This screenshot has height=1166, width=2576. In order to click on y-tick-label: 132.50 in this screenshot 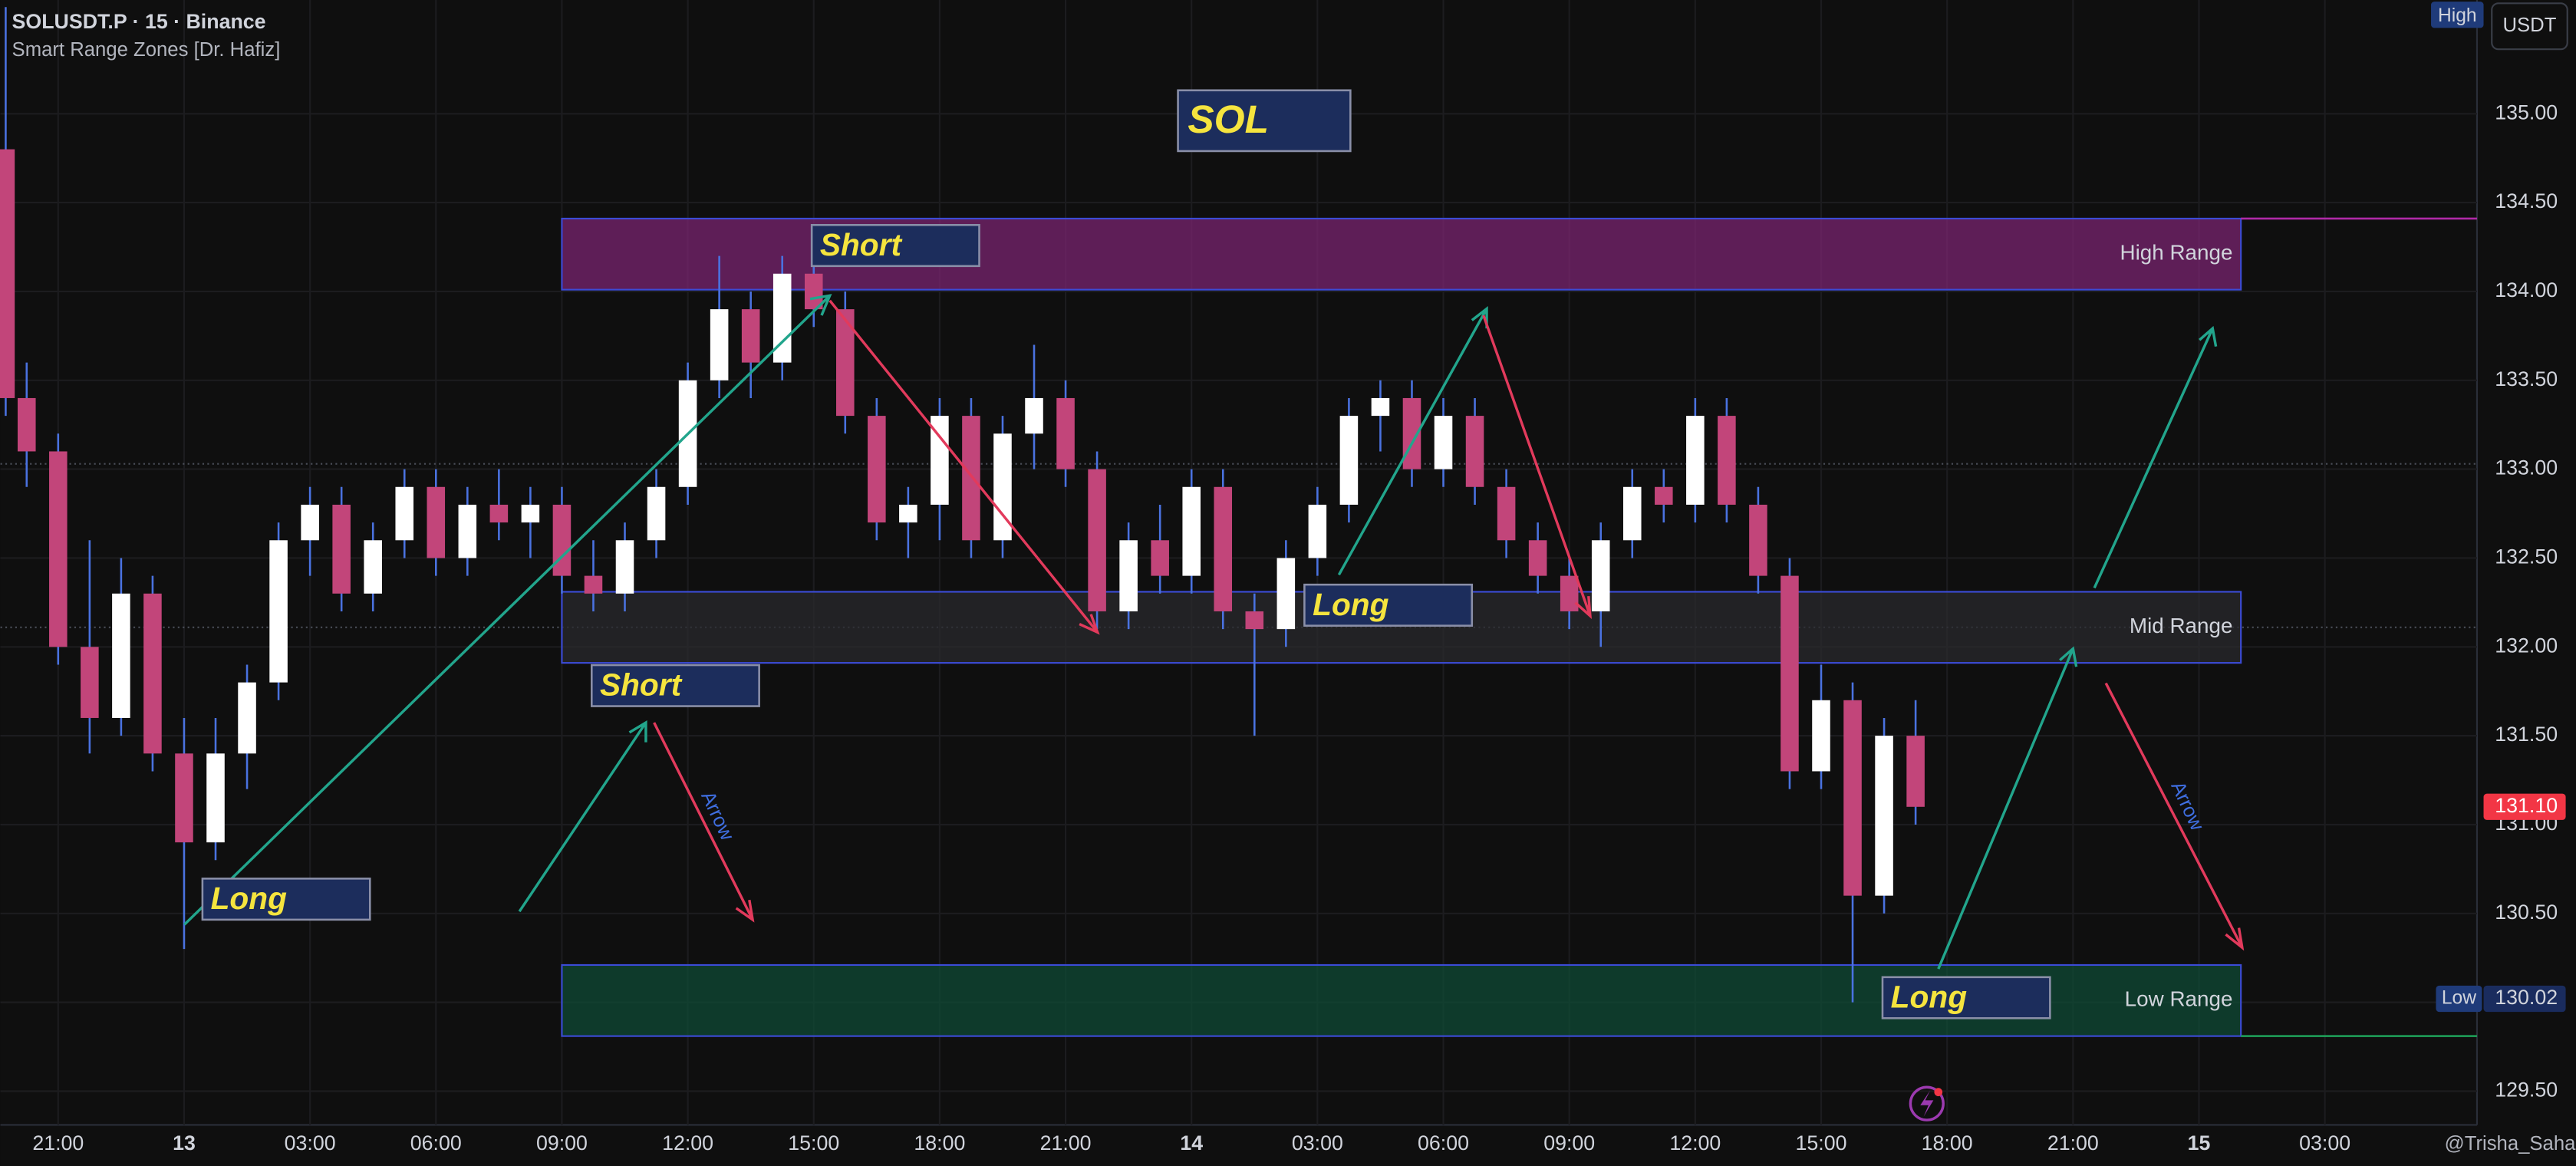, I will do `click(2526, 556)`.